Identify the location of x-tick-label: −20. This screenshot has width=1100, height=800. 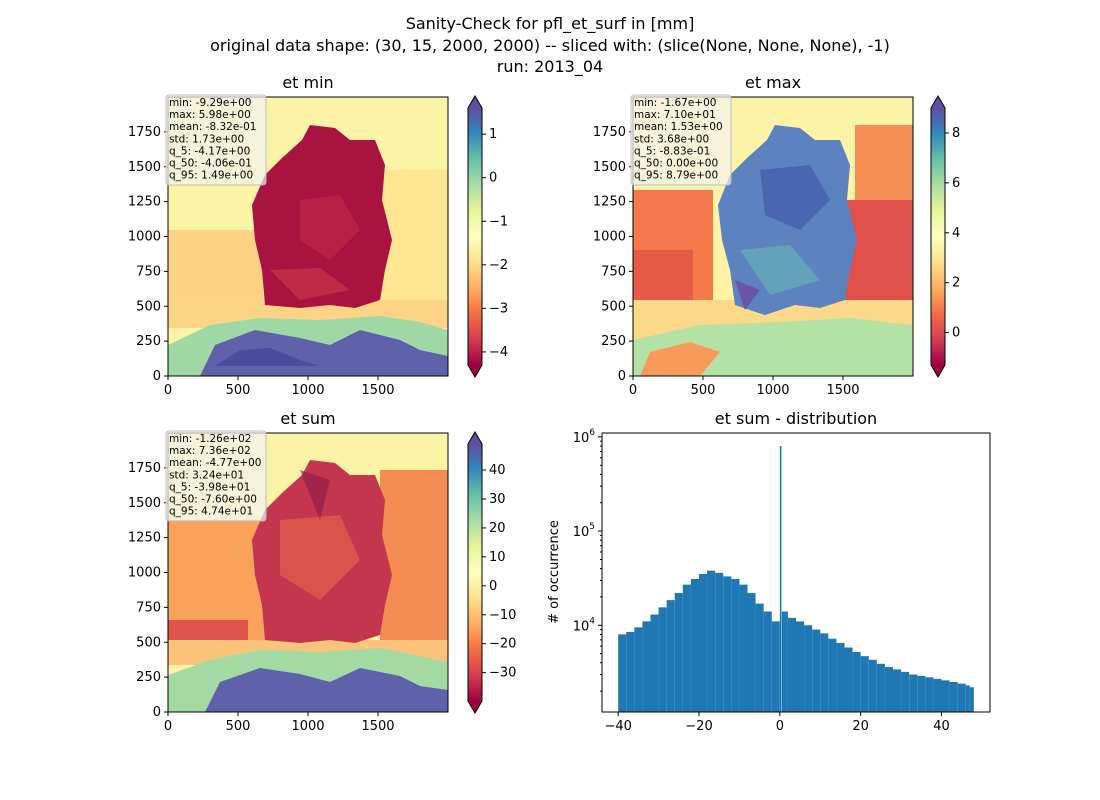
(698, 726).